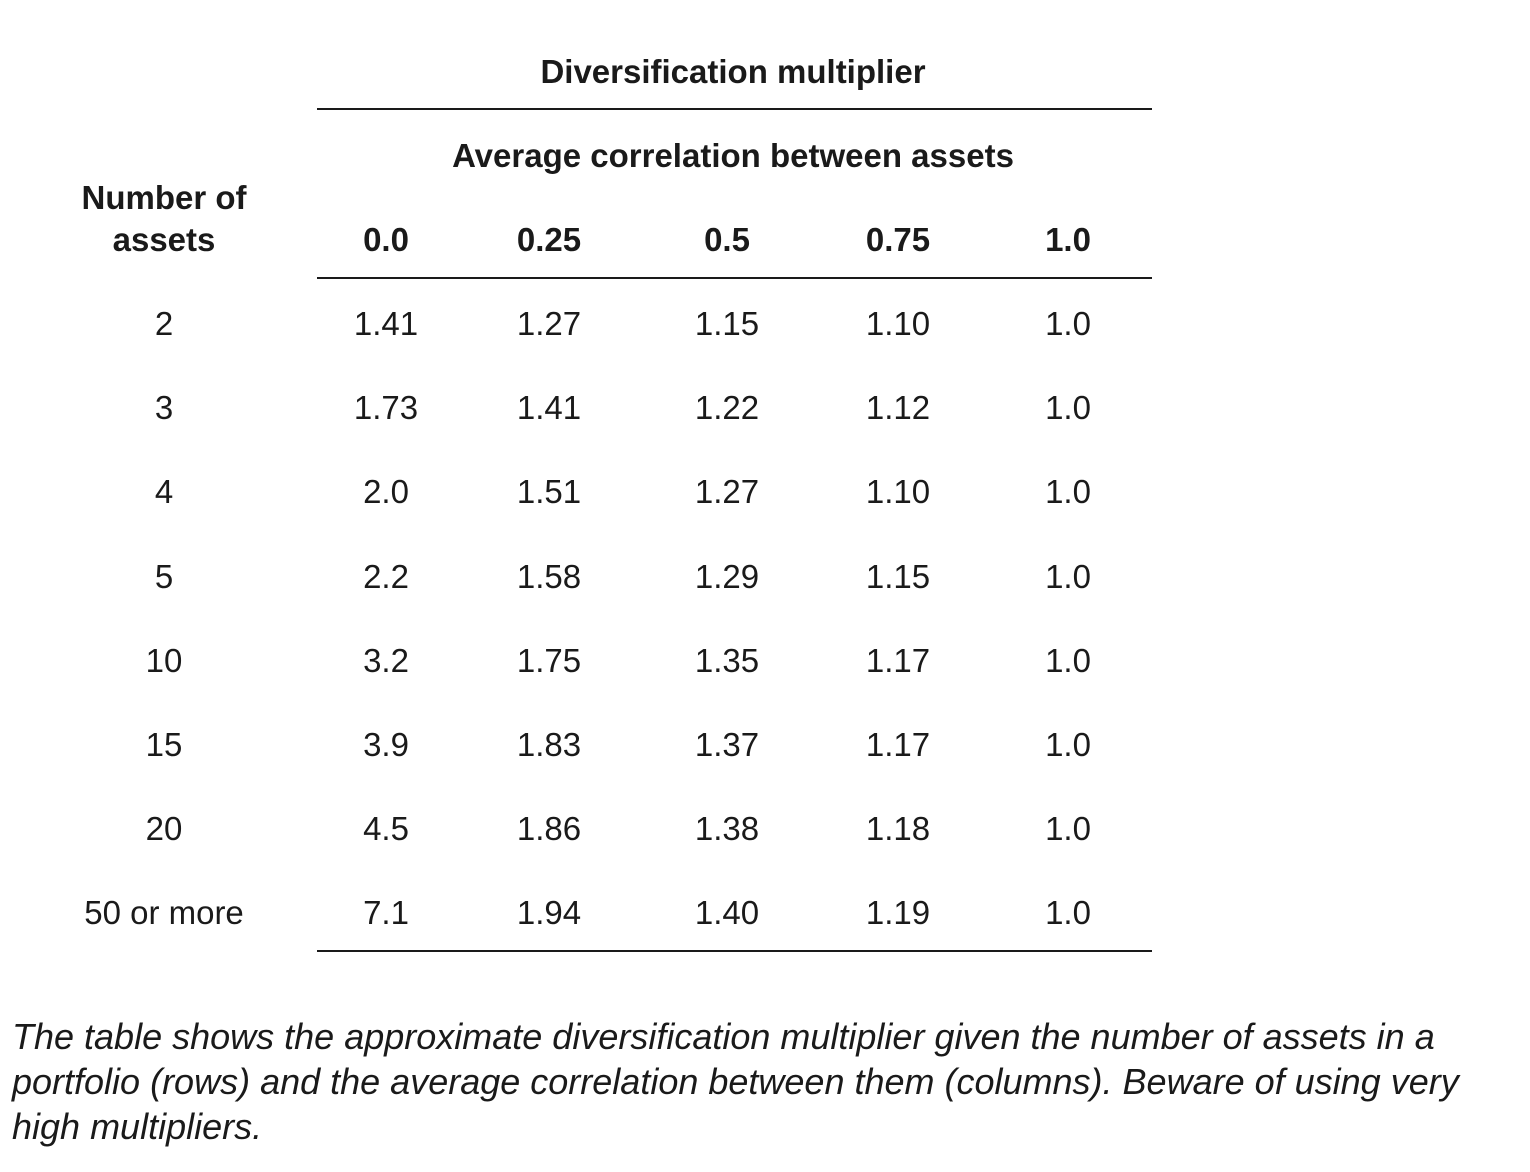  I want to click on row-header-line1: Number of, so click(164, 197).